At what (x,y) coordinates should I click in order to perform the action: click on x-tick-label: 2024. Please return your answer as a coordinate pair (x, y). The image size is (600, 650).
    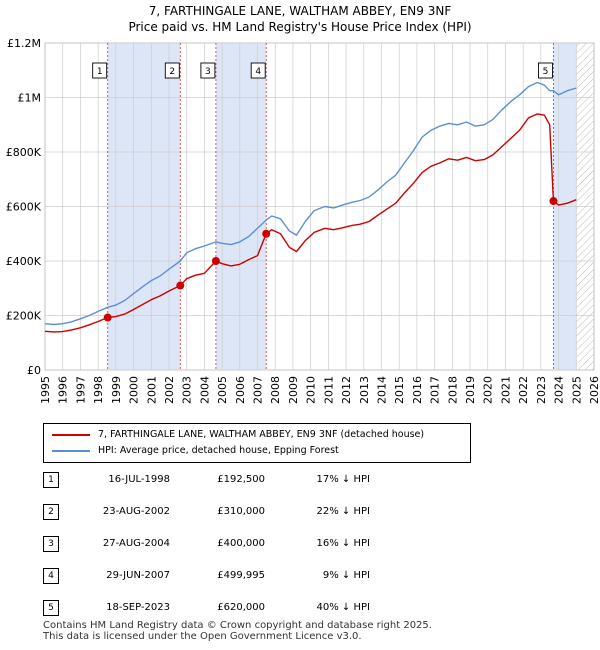
    Looking at the image, I should click on (559, 390).